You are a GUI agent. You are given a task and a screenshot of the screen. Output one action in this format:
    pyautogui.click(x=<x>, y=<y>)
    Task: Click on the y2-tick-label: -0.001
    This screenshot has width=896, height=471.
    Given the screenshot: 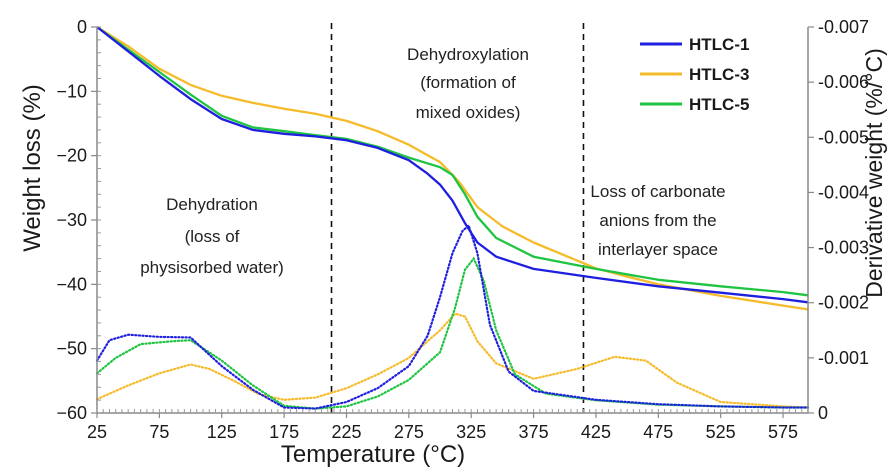 What is the action you would take?
    pyautogui.click(x=843, y=358)
    